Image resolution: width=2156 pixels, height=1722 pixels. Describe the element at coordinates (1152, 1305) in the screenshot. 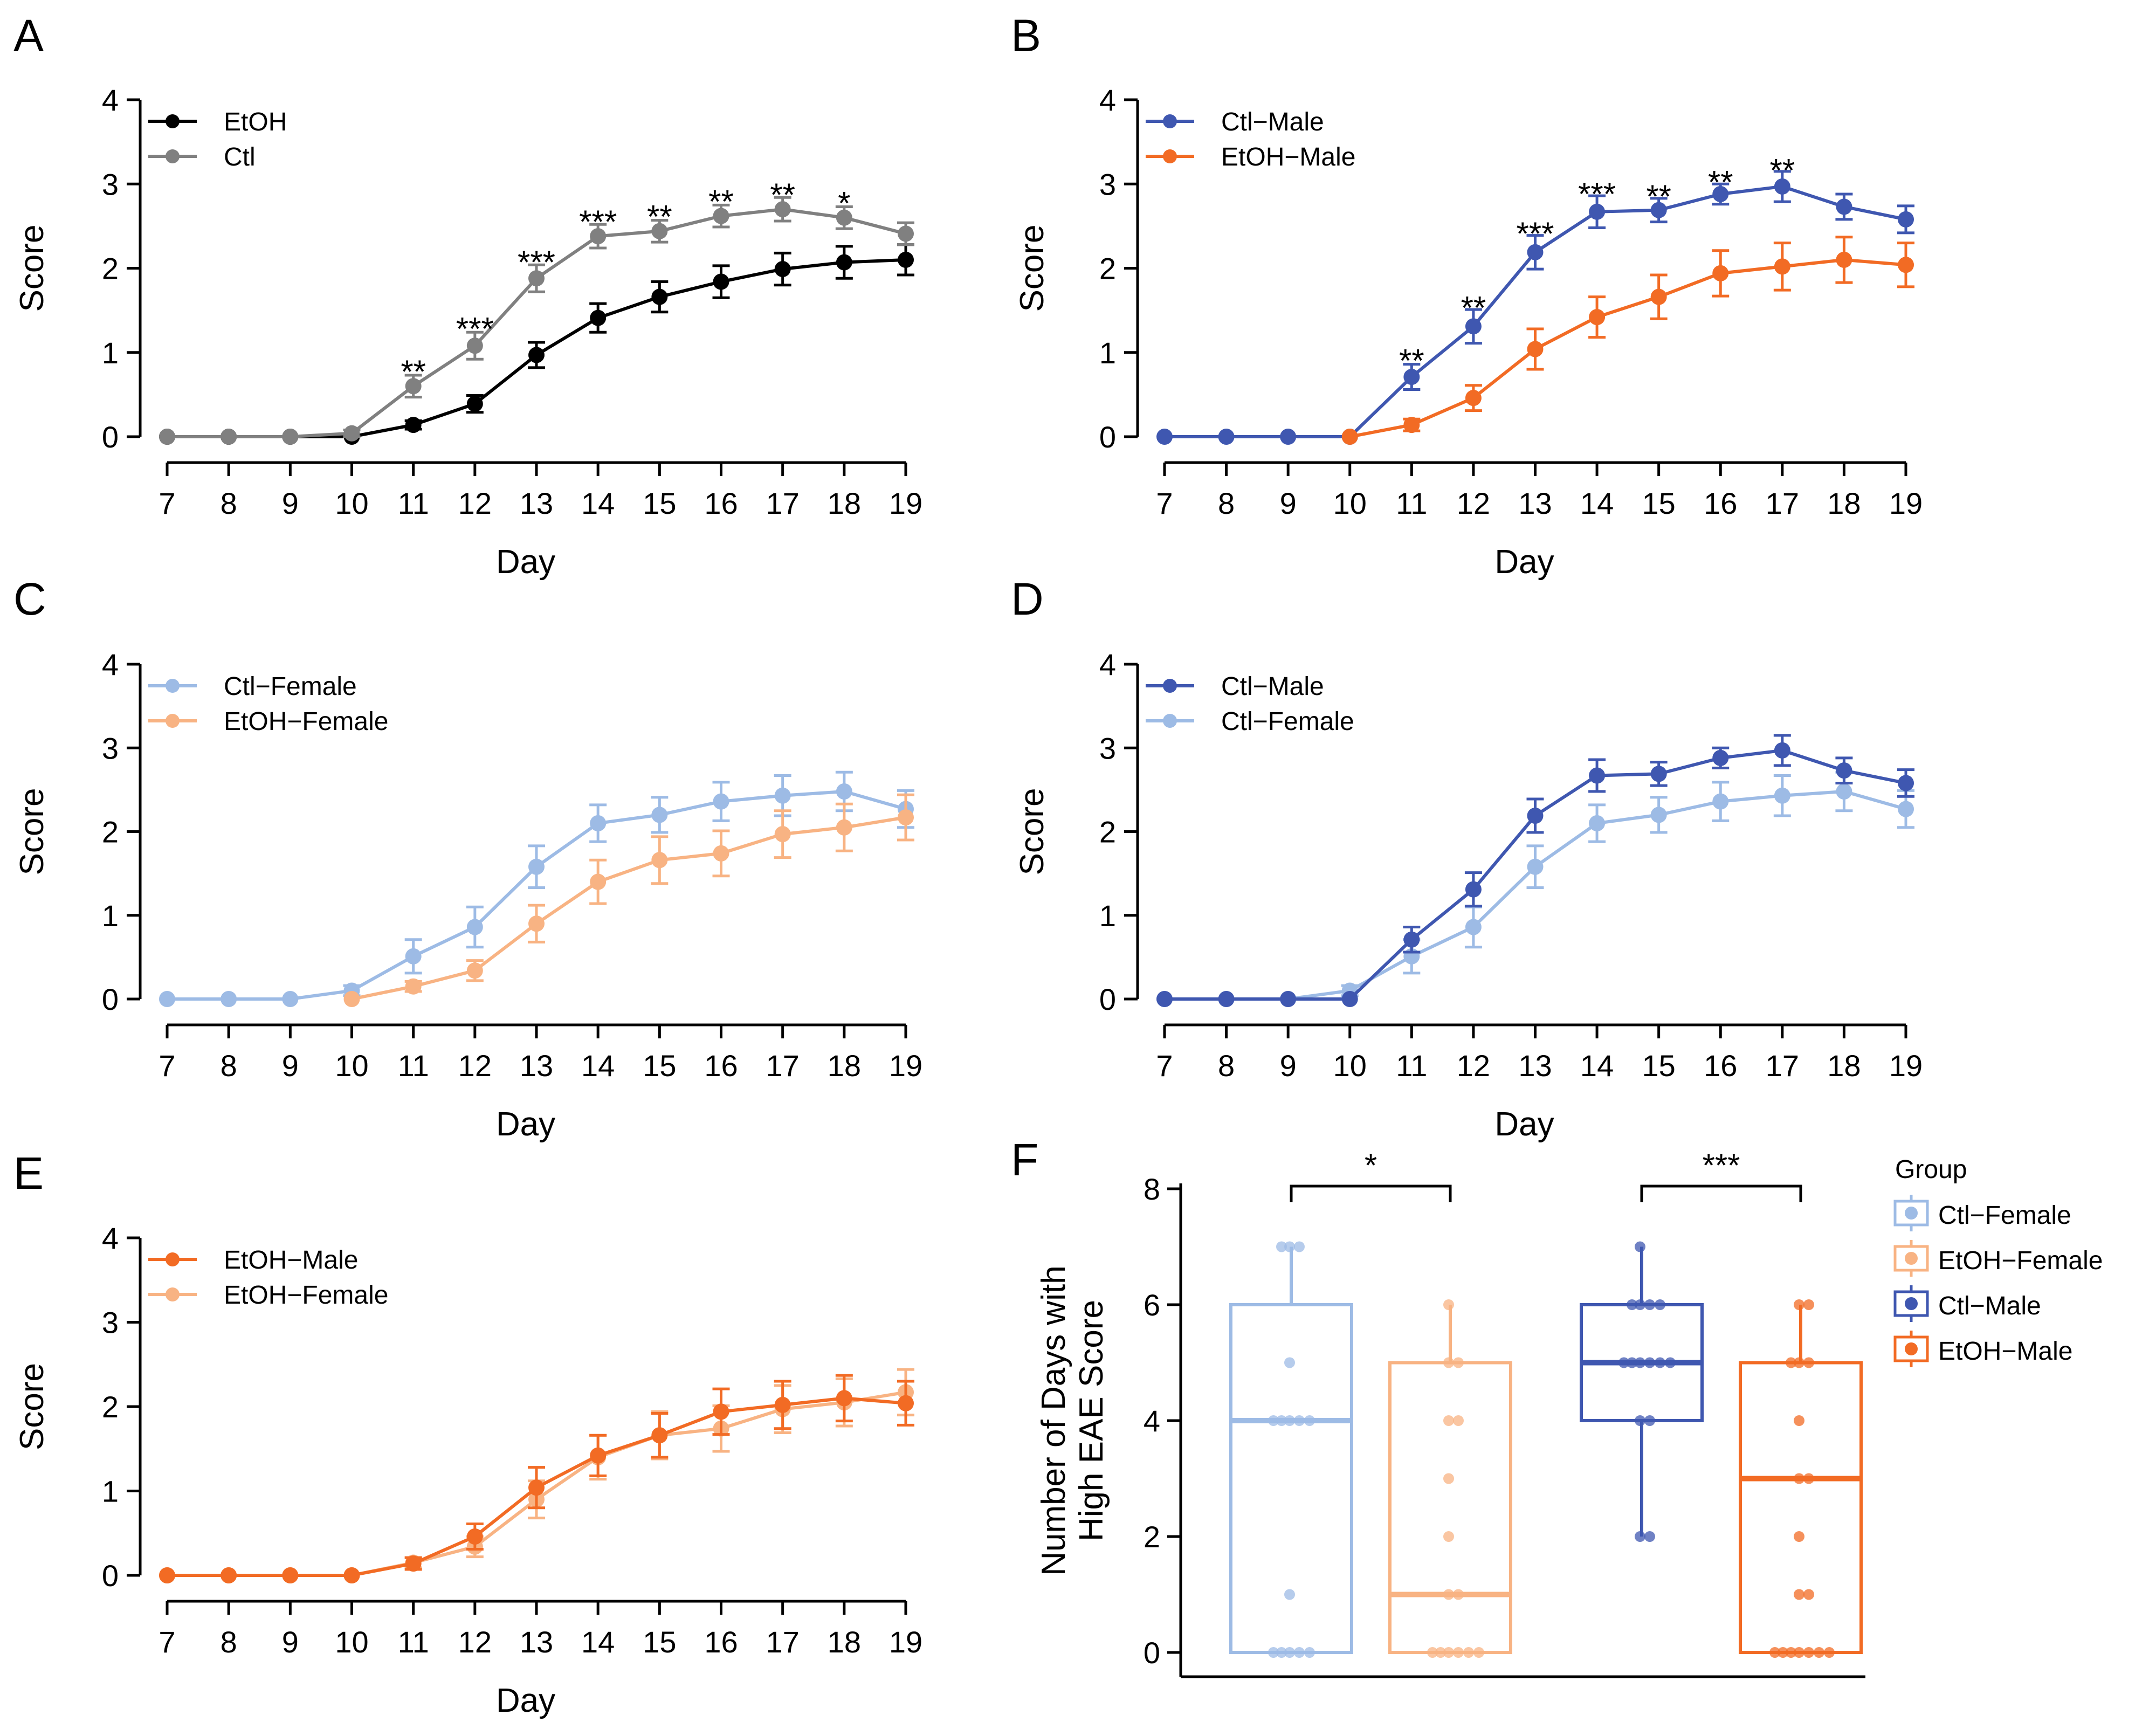

I see `y-tick-label: 6` at that location.